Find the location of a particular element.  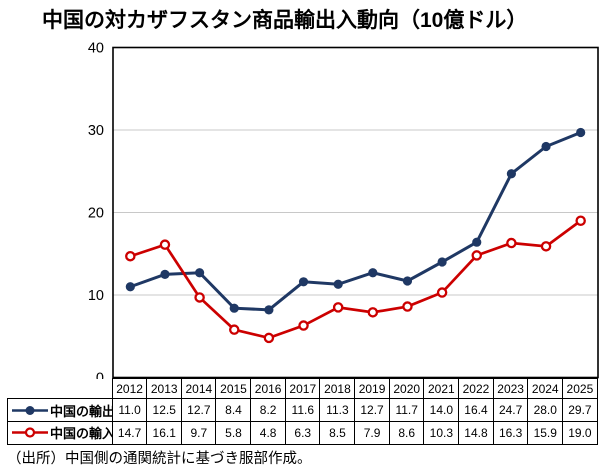

year-cell: 2014 is located at coordinates (198, 389).